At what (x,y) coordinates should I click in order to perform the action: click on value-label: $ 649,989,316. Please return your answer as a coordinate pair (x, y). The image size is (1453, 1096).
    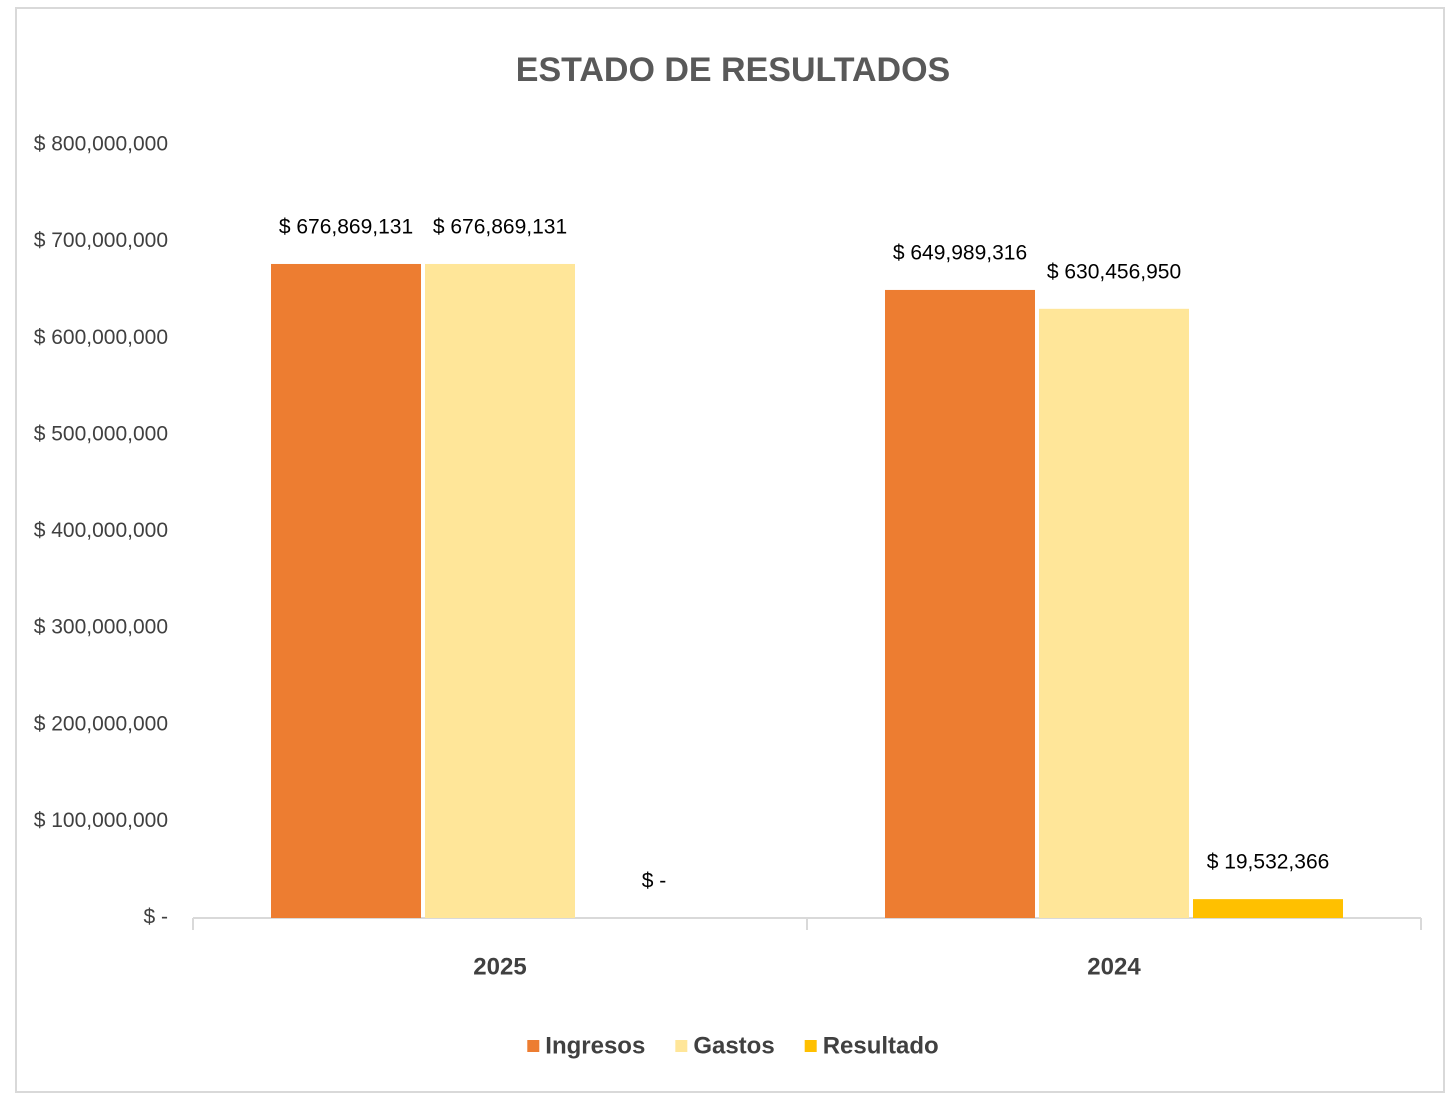
    Looking at the image, I should click on (960, 252).